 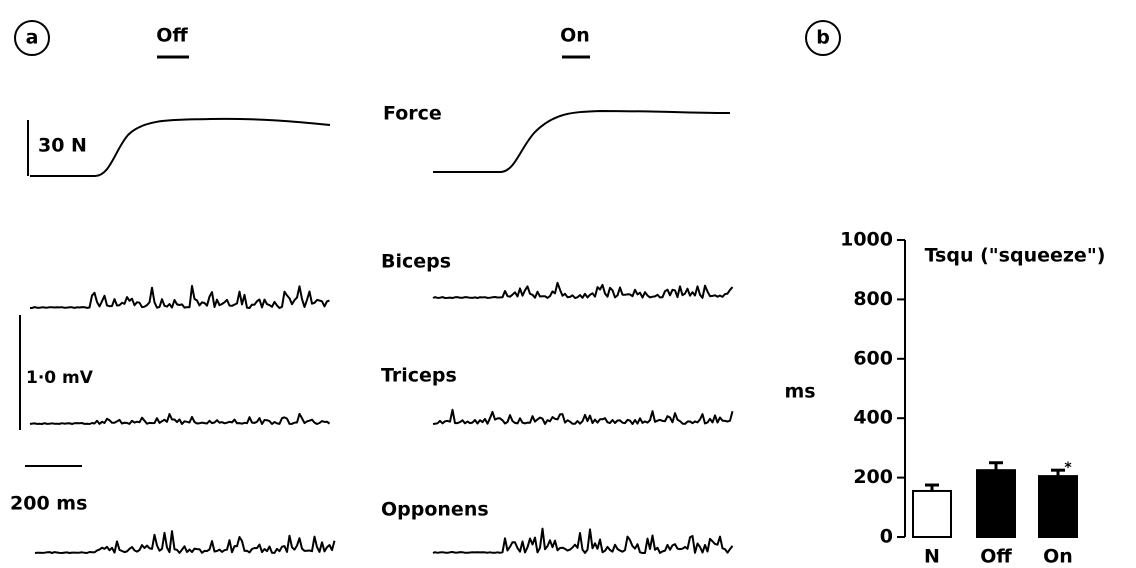 What do you see at coordinates (575, 36) in the screenshot?
I see `condition-label: On` at bounding box center [575, 36].